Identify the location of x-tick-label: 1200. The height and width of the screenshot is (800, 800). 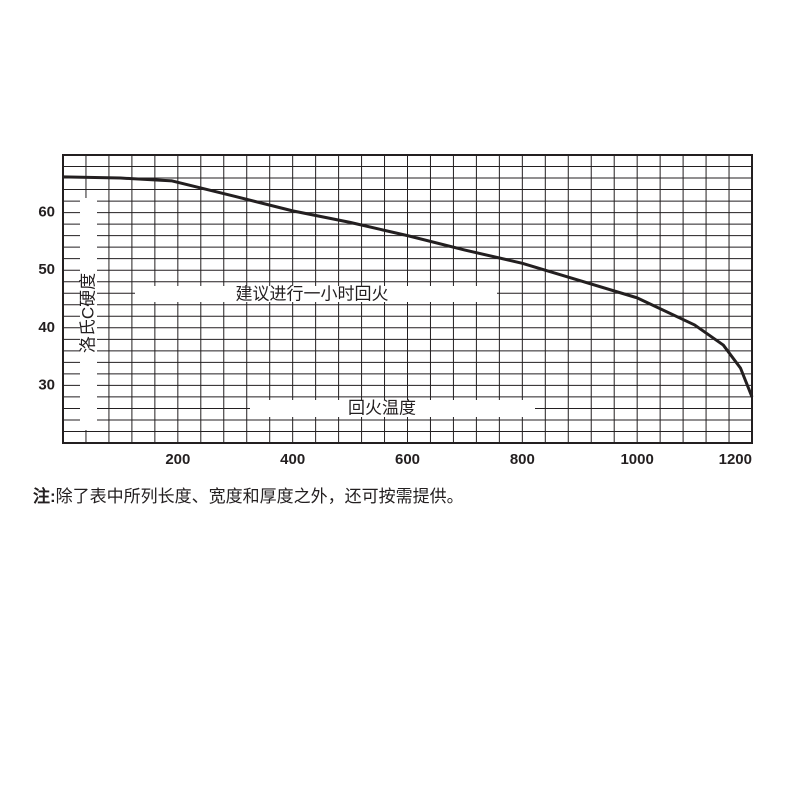
(735, 459).